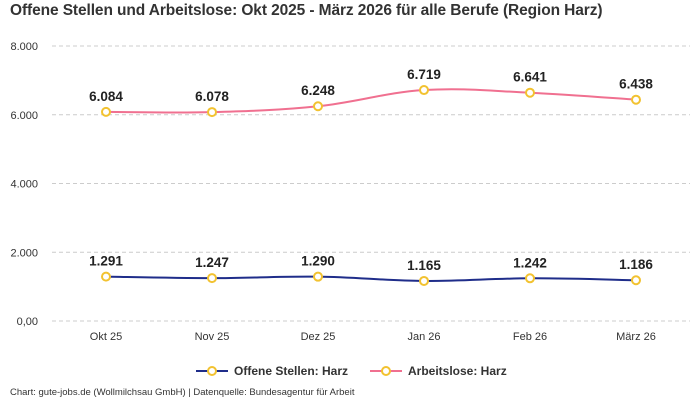  I want to click on legend: Offene Stellen: Harz Arbeitslose: Harz, so click(351, 371).